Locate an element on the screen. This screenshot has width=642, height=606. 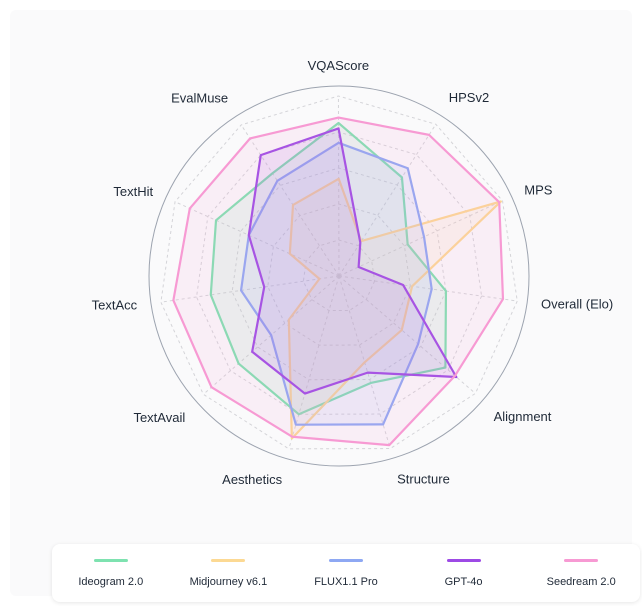
legend-item: FLUX1.1 Pro is located at coordinates (346, 573).